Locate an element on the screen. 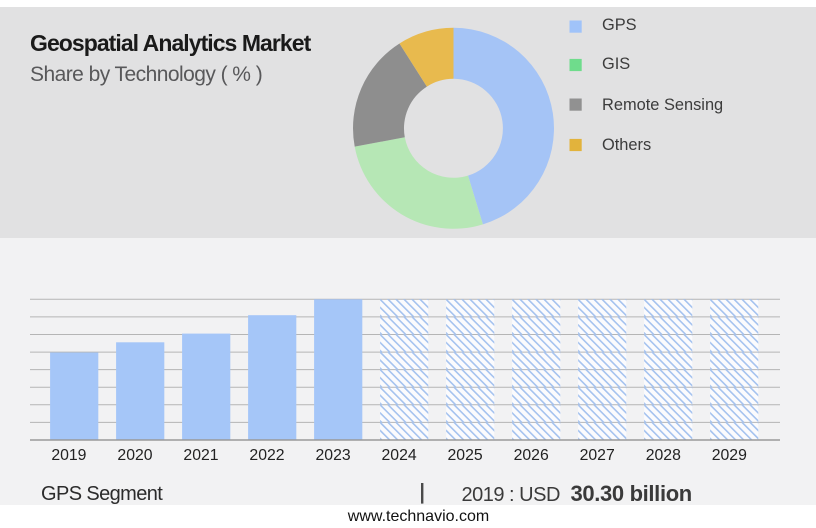 The image size is (816, 528). svg-text: GIS is located at coordinates (616, 64).